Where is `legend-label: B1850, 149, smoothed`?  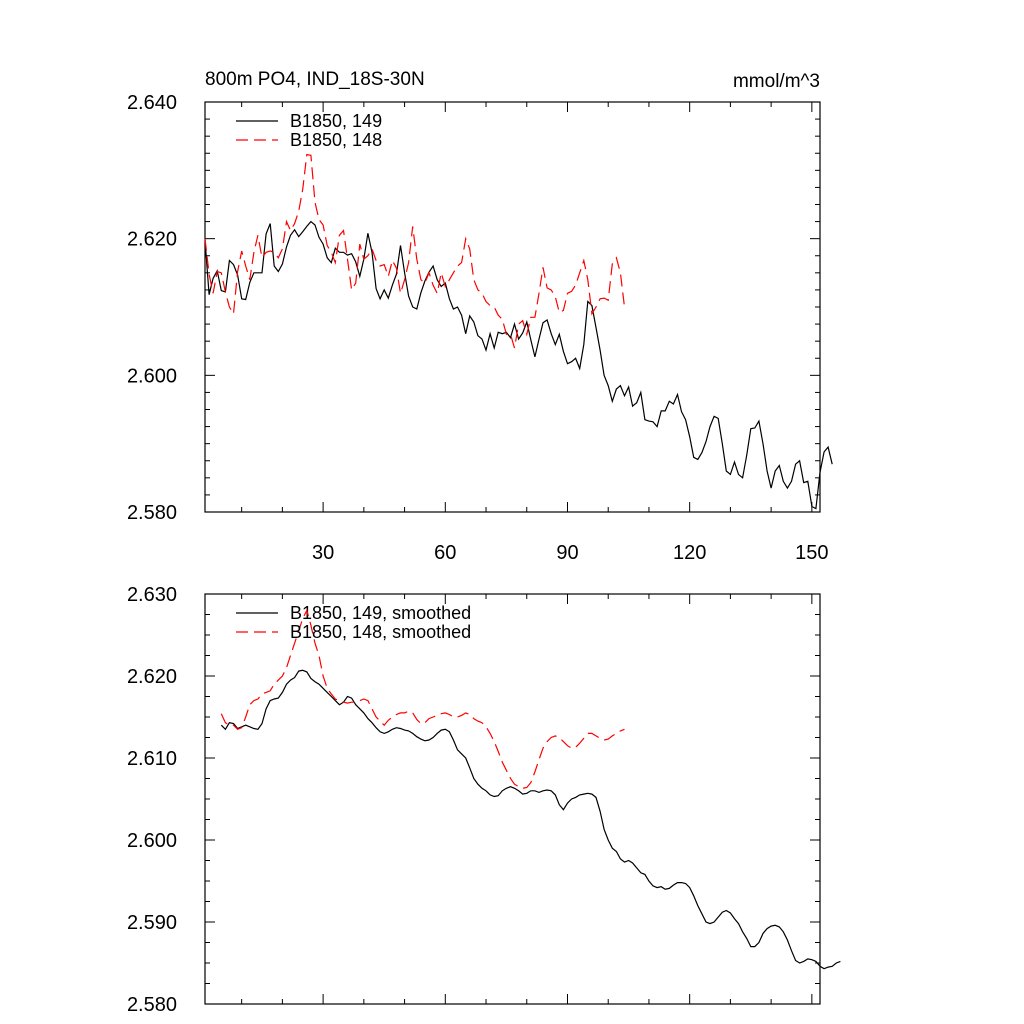
legend-label: B1850, 149, smoothed is located at coordinates (380, 613).